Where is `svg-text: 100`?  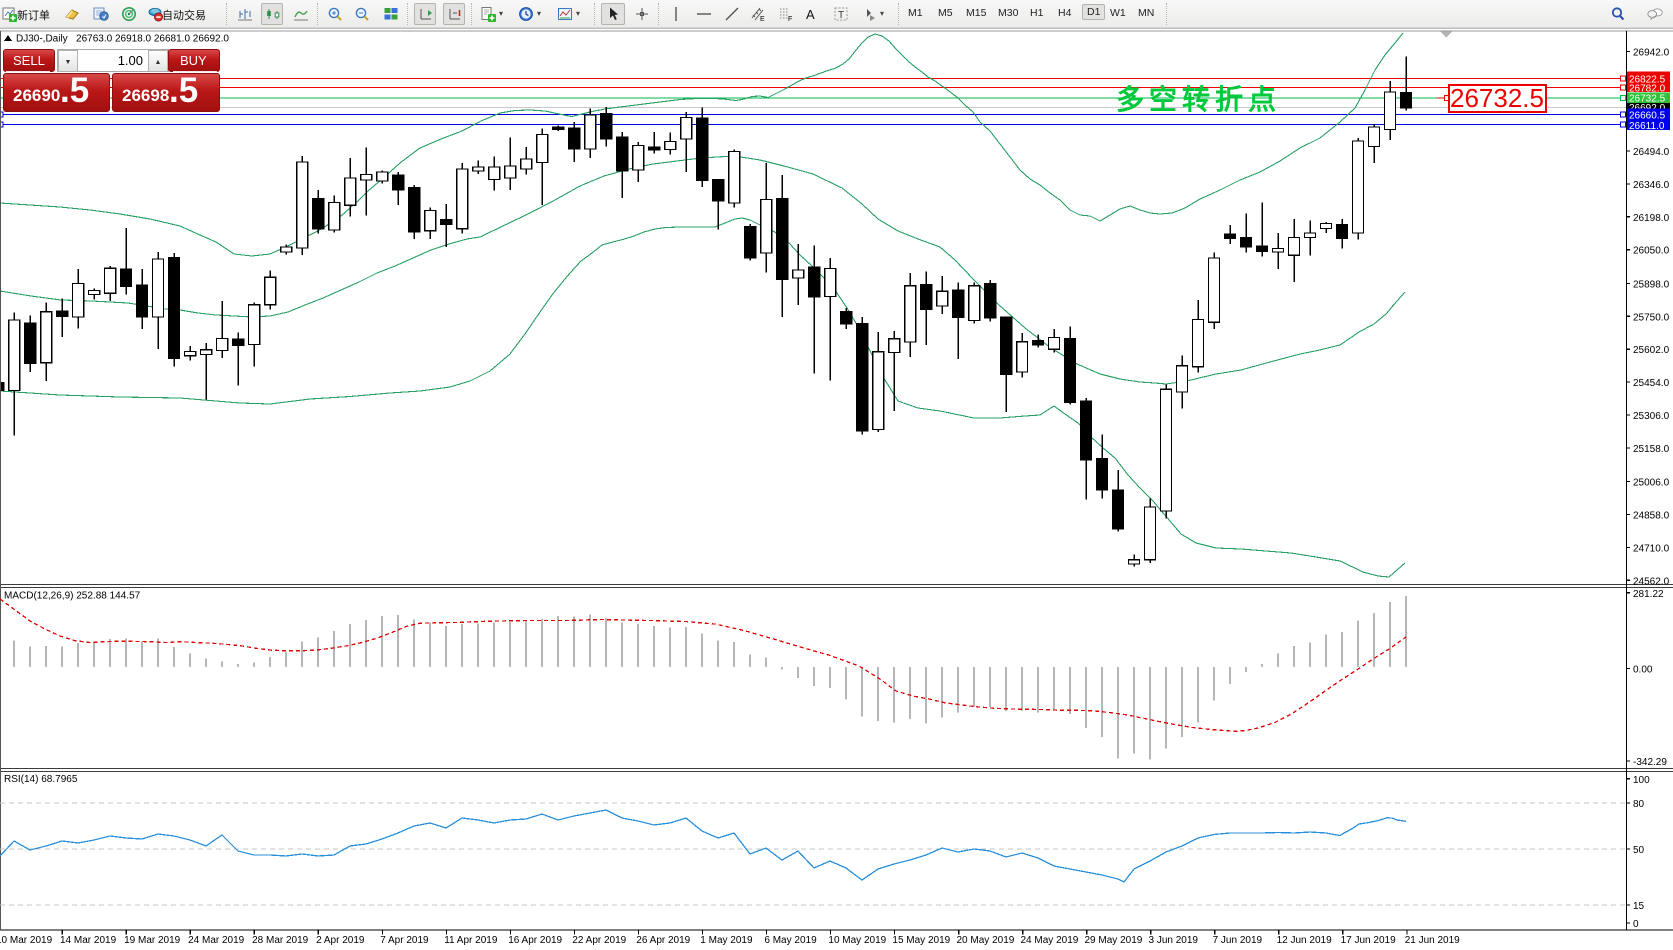
svg-text: 100 is located at coordinates (1641, 780).